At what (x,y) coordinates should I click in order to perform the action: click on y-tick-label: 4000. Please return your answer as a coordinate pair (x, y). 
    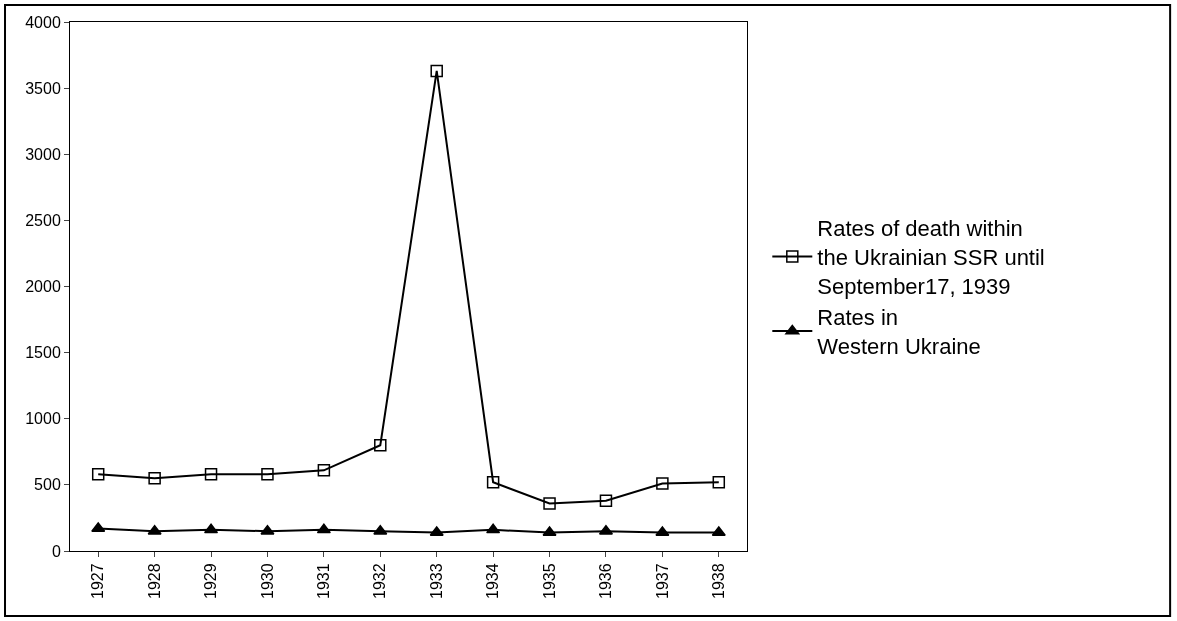
    Looking at the image, I should click on (43, 22).